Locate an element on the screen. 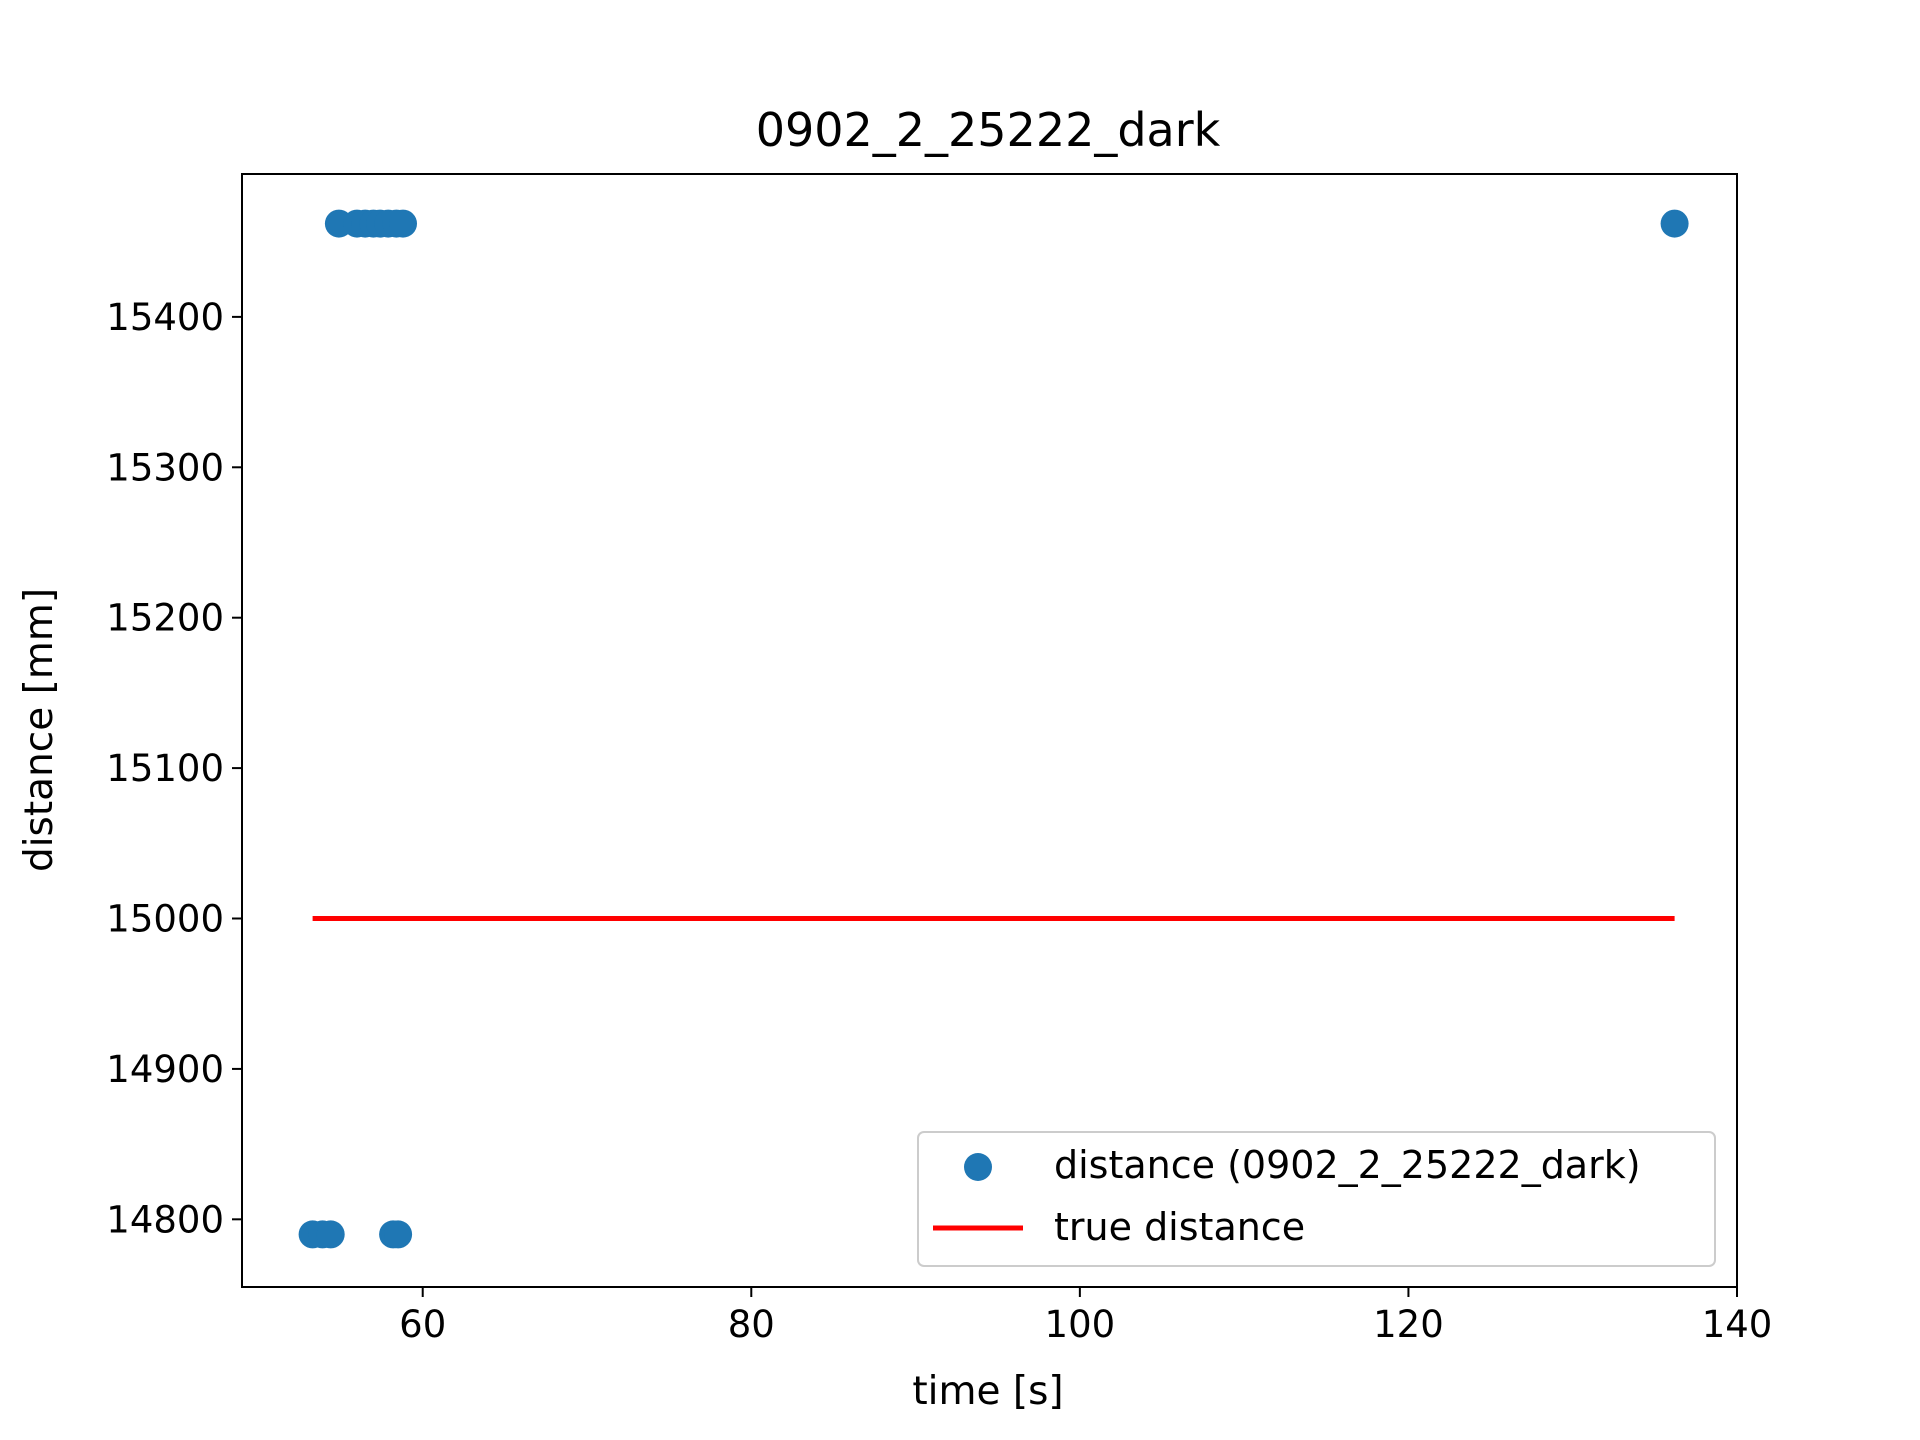 The width and height of the screenshot is (1920, 1440). x-tick-label: 80 is located at coordinates (751, 1324).